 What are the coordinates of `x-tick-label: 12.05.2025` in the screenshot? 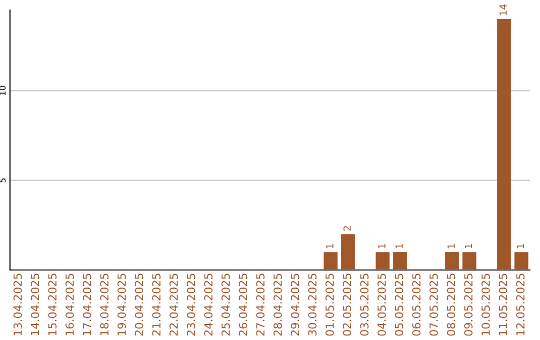 It's located at (520, 305).